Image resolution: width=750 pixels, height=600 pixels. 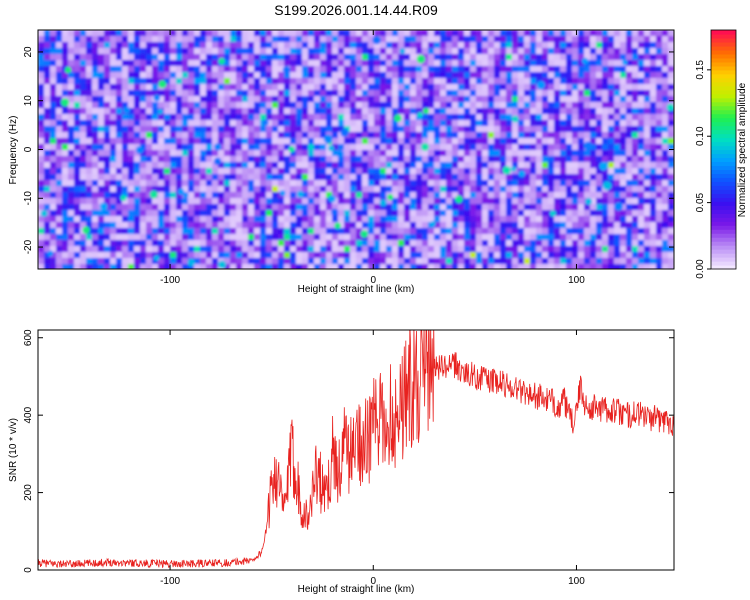 What do you see at coordinates (723, 171) in the screenshot?
I see `colorbar-segment` at bounding box center [723, 171].